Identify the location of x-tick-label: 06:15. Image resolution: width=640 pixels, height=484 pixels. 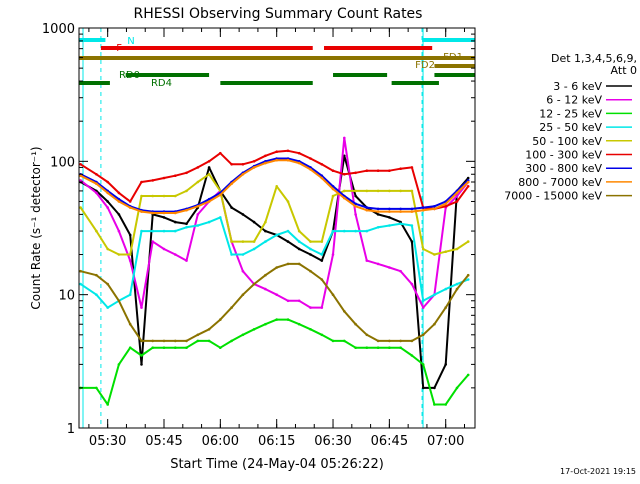
(276, 441).